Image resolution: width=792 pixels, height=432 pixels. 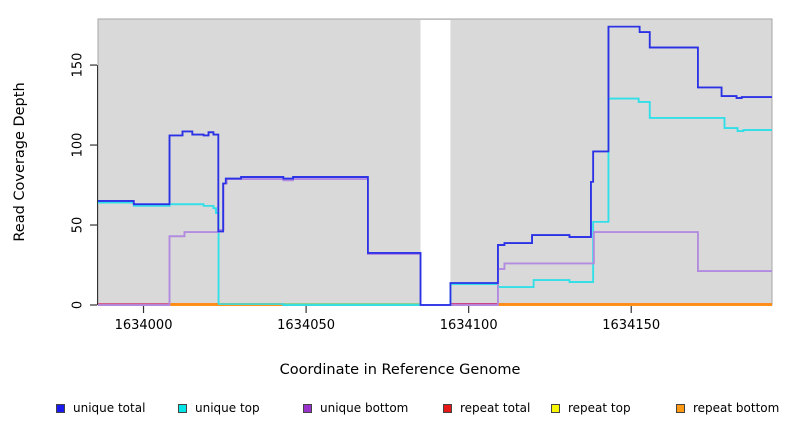 I want to click on y-tick-label: 50, so click(x=78, y=225).